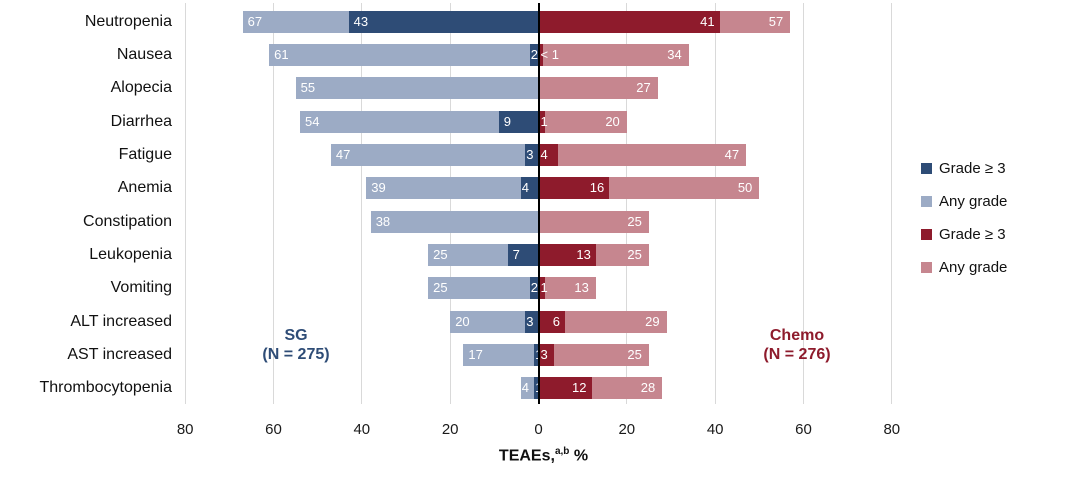 Image resolution: width=1080 pixels, height=477 pixels. I want to click on bar-value-label: 61, so click(281, 54).